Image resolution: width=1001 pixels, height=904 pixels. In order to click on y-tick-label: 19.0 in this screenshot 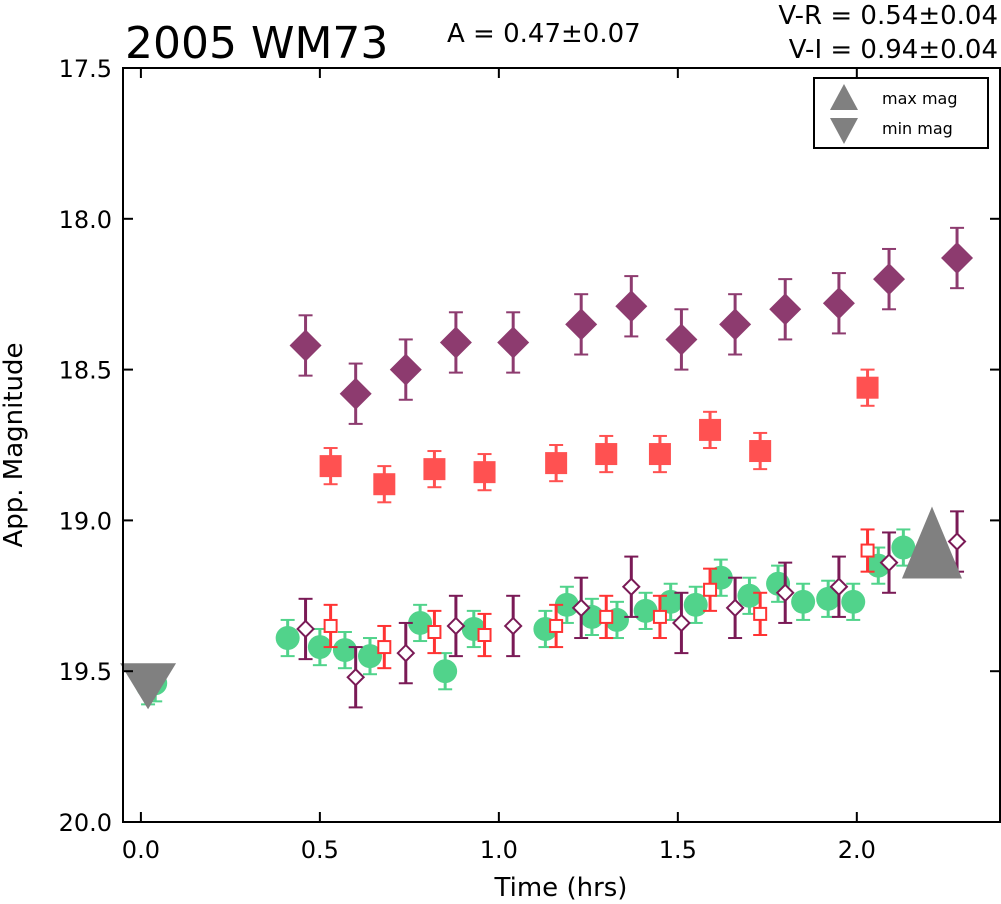, I will do `click(85, 521)`.